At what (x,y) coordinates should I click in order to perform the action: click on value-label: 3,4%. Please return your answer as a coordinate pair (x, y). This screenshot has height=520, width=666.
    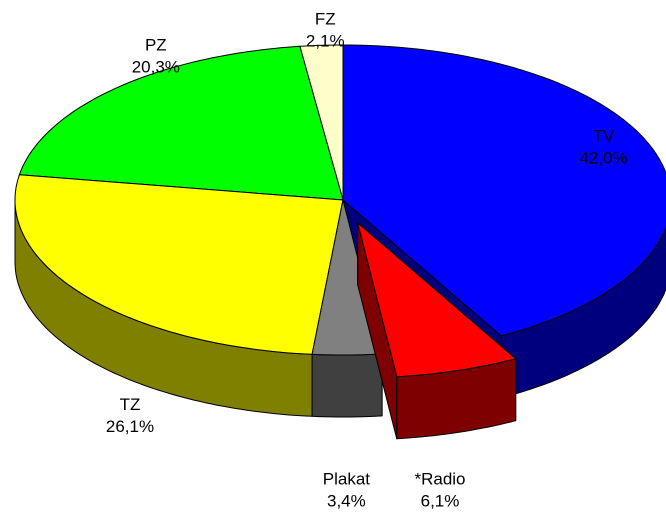
    Looking at the image, I should click on (346, 500).